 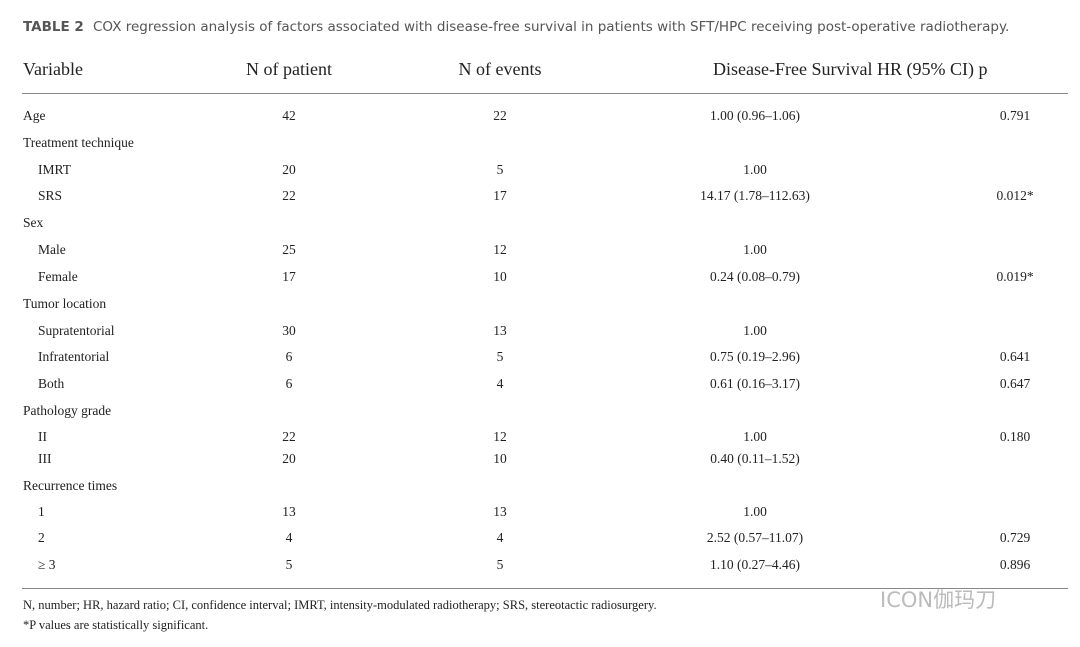 What do you see at coordinates (755, 356) in the screenshot?
I see `cell: 0.75 (0.19–2.96)` at bounding box center [755, 356].